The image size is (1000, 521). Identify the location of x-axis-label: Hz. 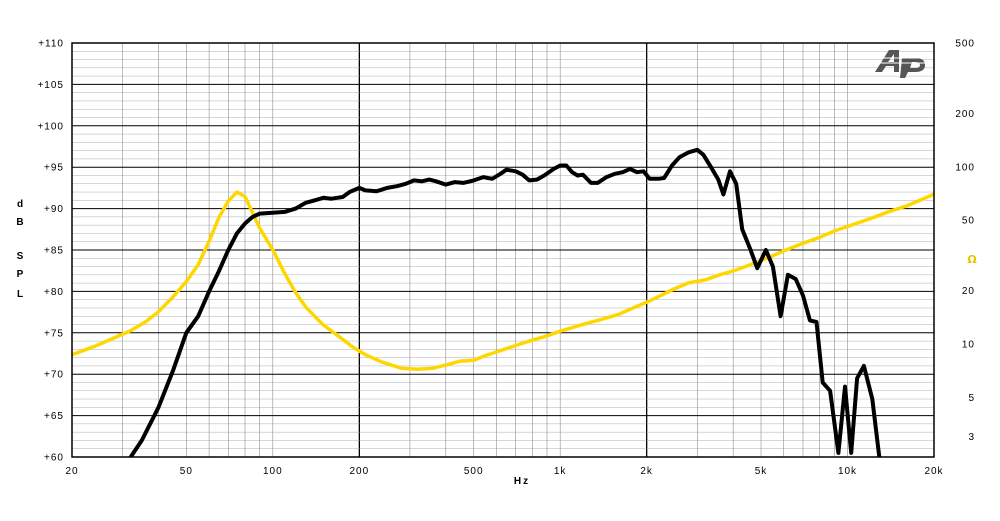
(522, 481).